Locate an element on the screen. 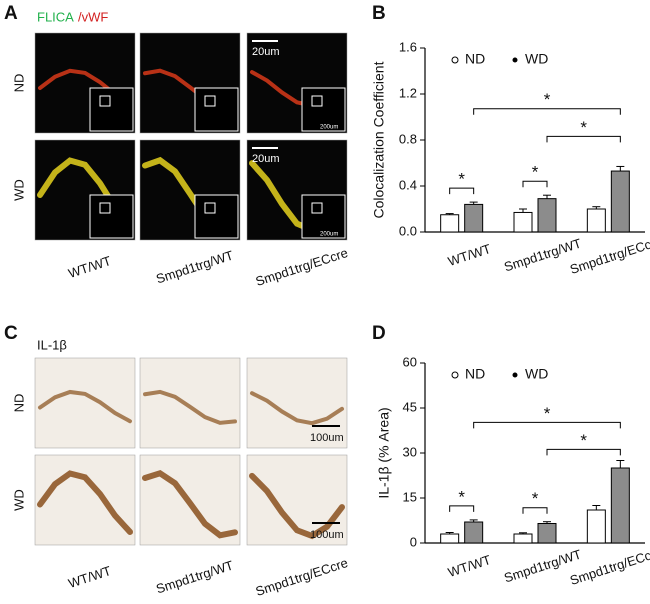 Image resolution: width=650 pixels, height=604 pixels. y-tick-label: 1.6 is located at coordinates (408, 46).